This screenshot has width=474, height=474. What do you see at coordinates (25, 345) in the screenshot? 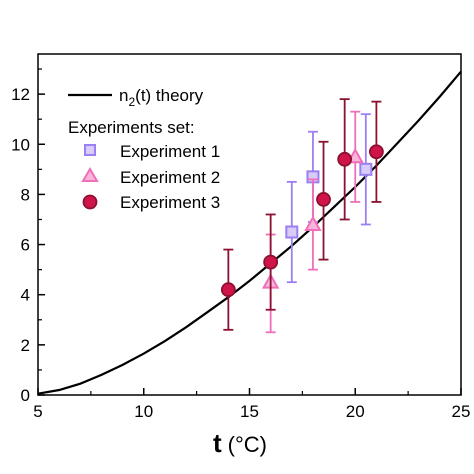
I see `y-tick-label: 2` at bounding box center [25, 345].